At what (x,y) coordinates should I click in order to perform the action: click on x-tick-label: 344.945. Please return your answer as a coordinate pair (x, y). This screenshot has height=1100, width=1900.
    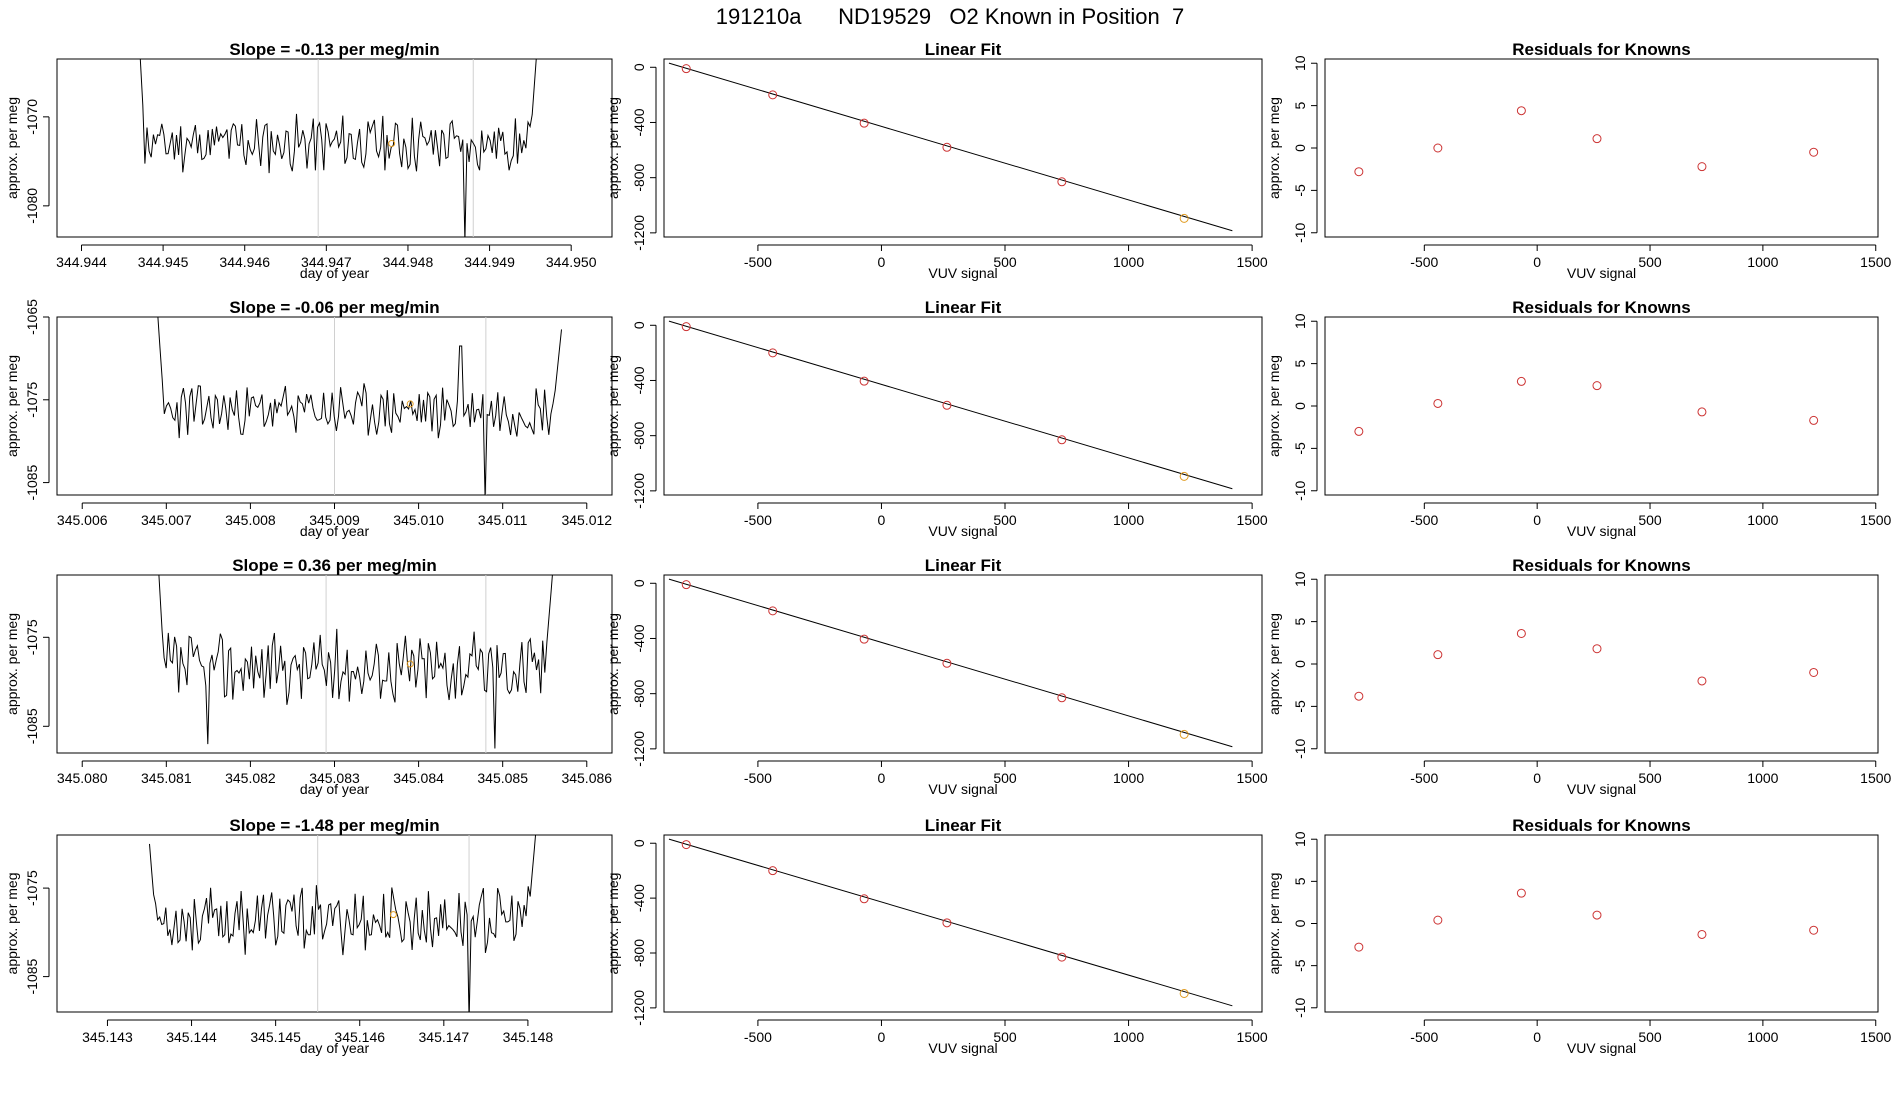
    Looking at the image, I should click on (163, 262).